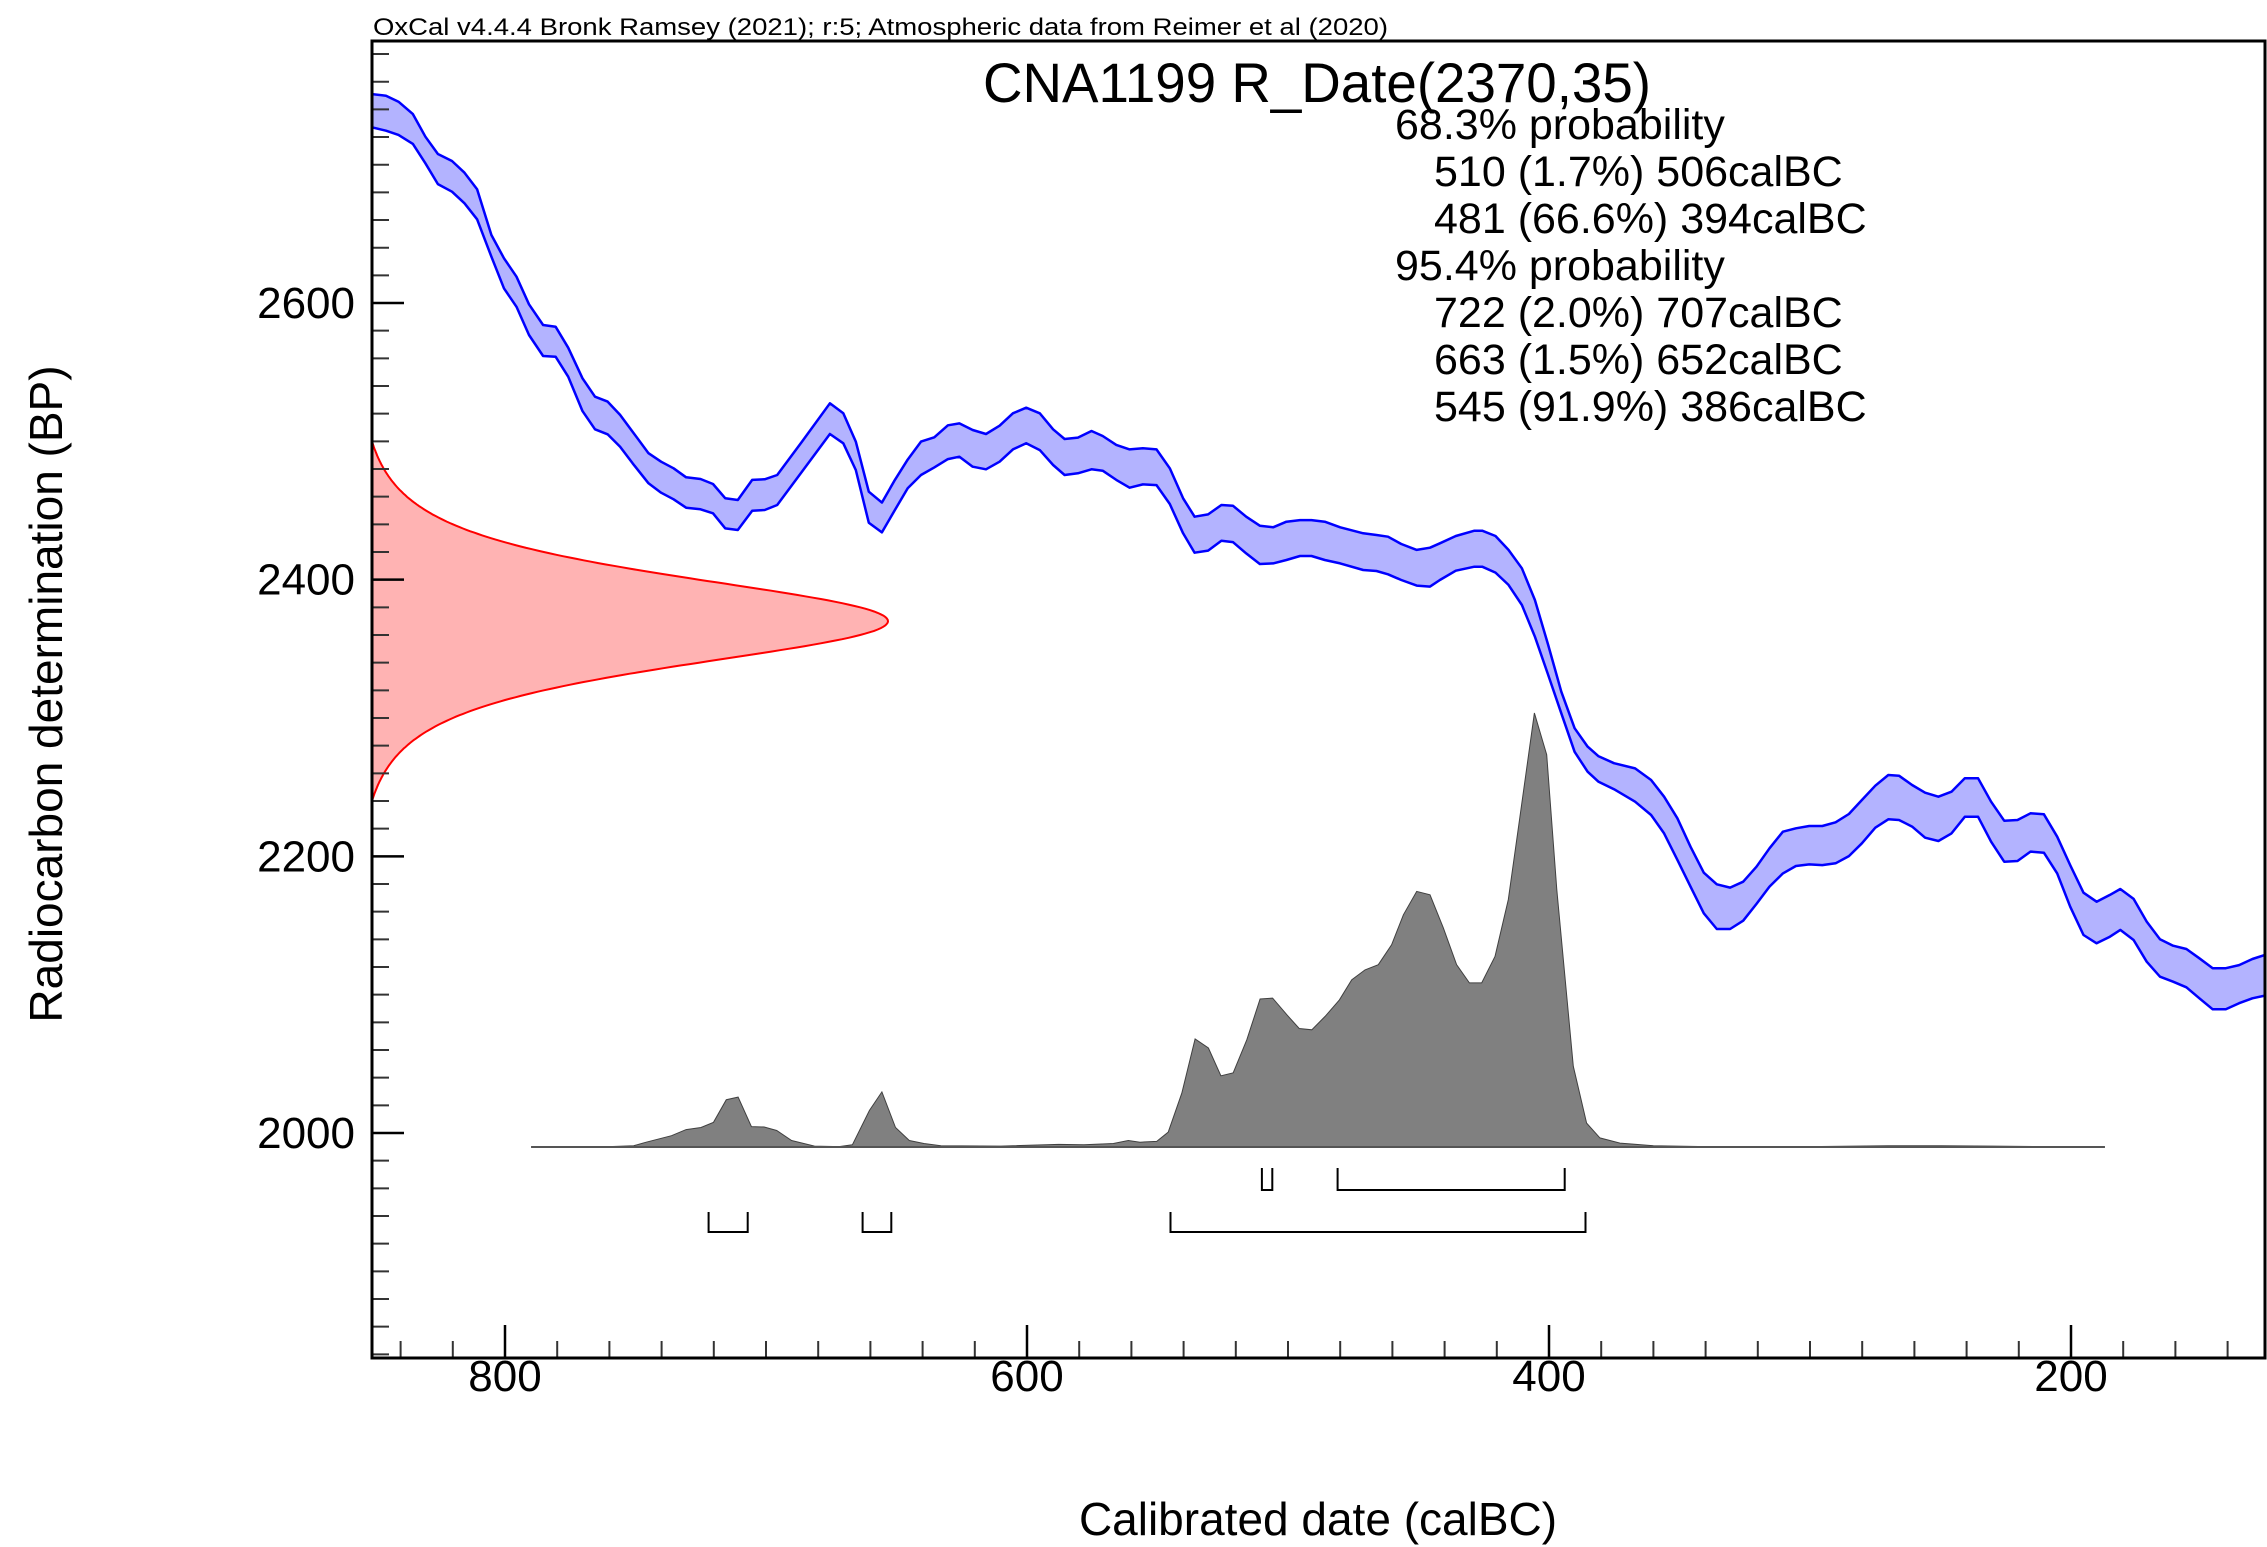  What do you see at coordinates (306, 580) in the screenshot?
I see `y-tick-label: 2400` at bounding box center [306, 580].